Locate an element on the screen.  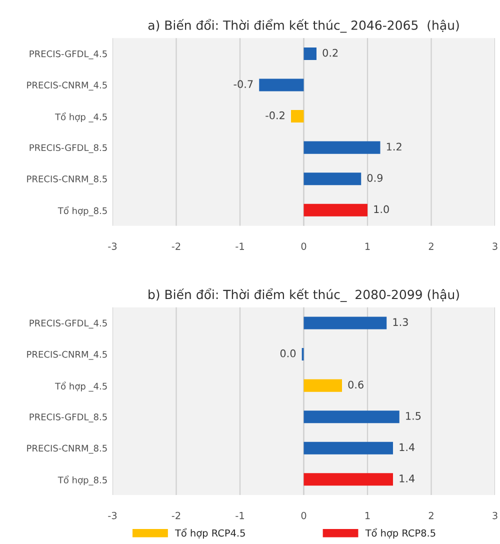
chart-title: a) Biến đổi: Thời điểm kết thúc_ 2046-2065 (hậu) is located at coordinates (303, 25).